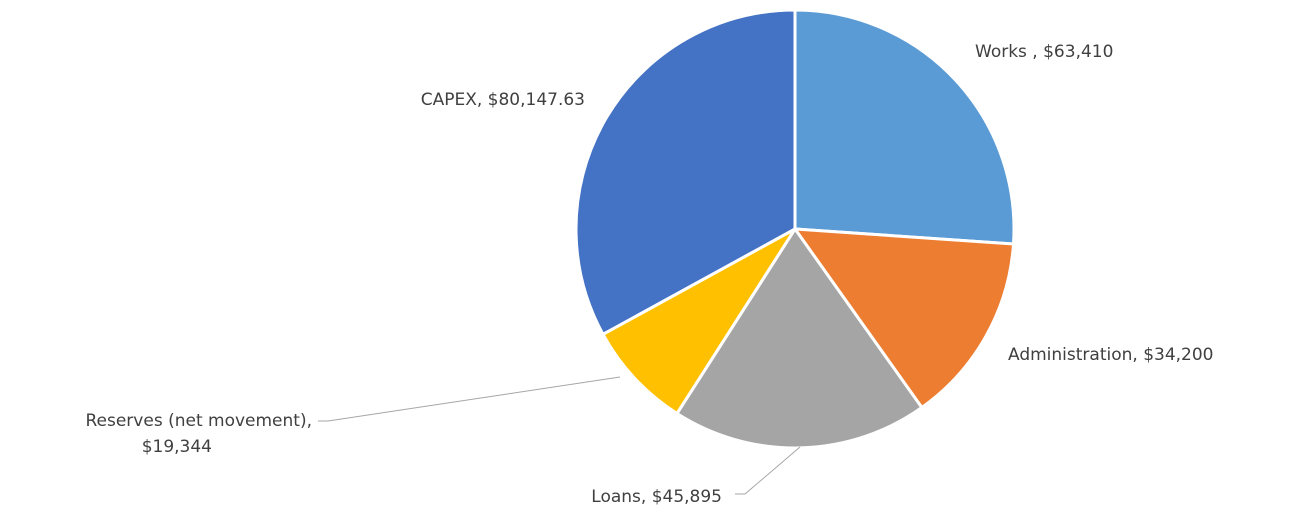  Describe the element at coordinates (1044, 52) in the screenshot. I see `data-label: Works , $63,410` at that location.